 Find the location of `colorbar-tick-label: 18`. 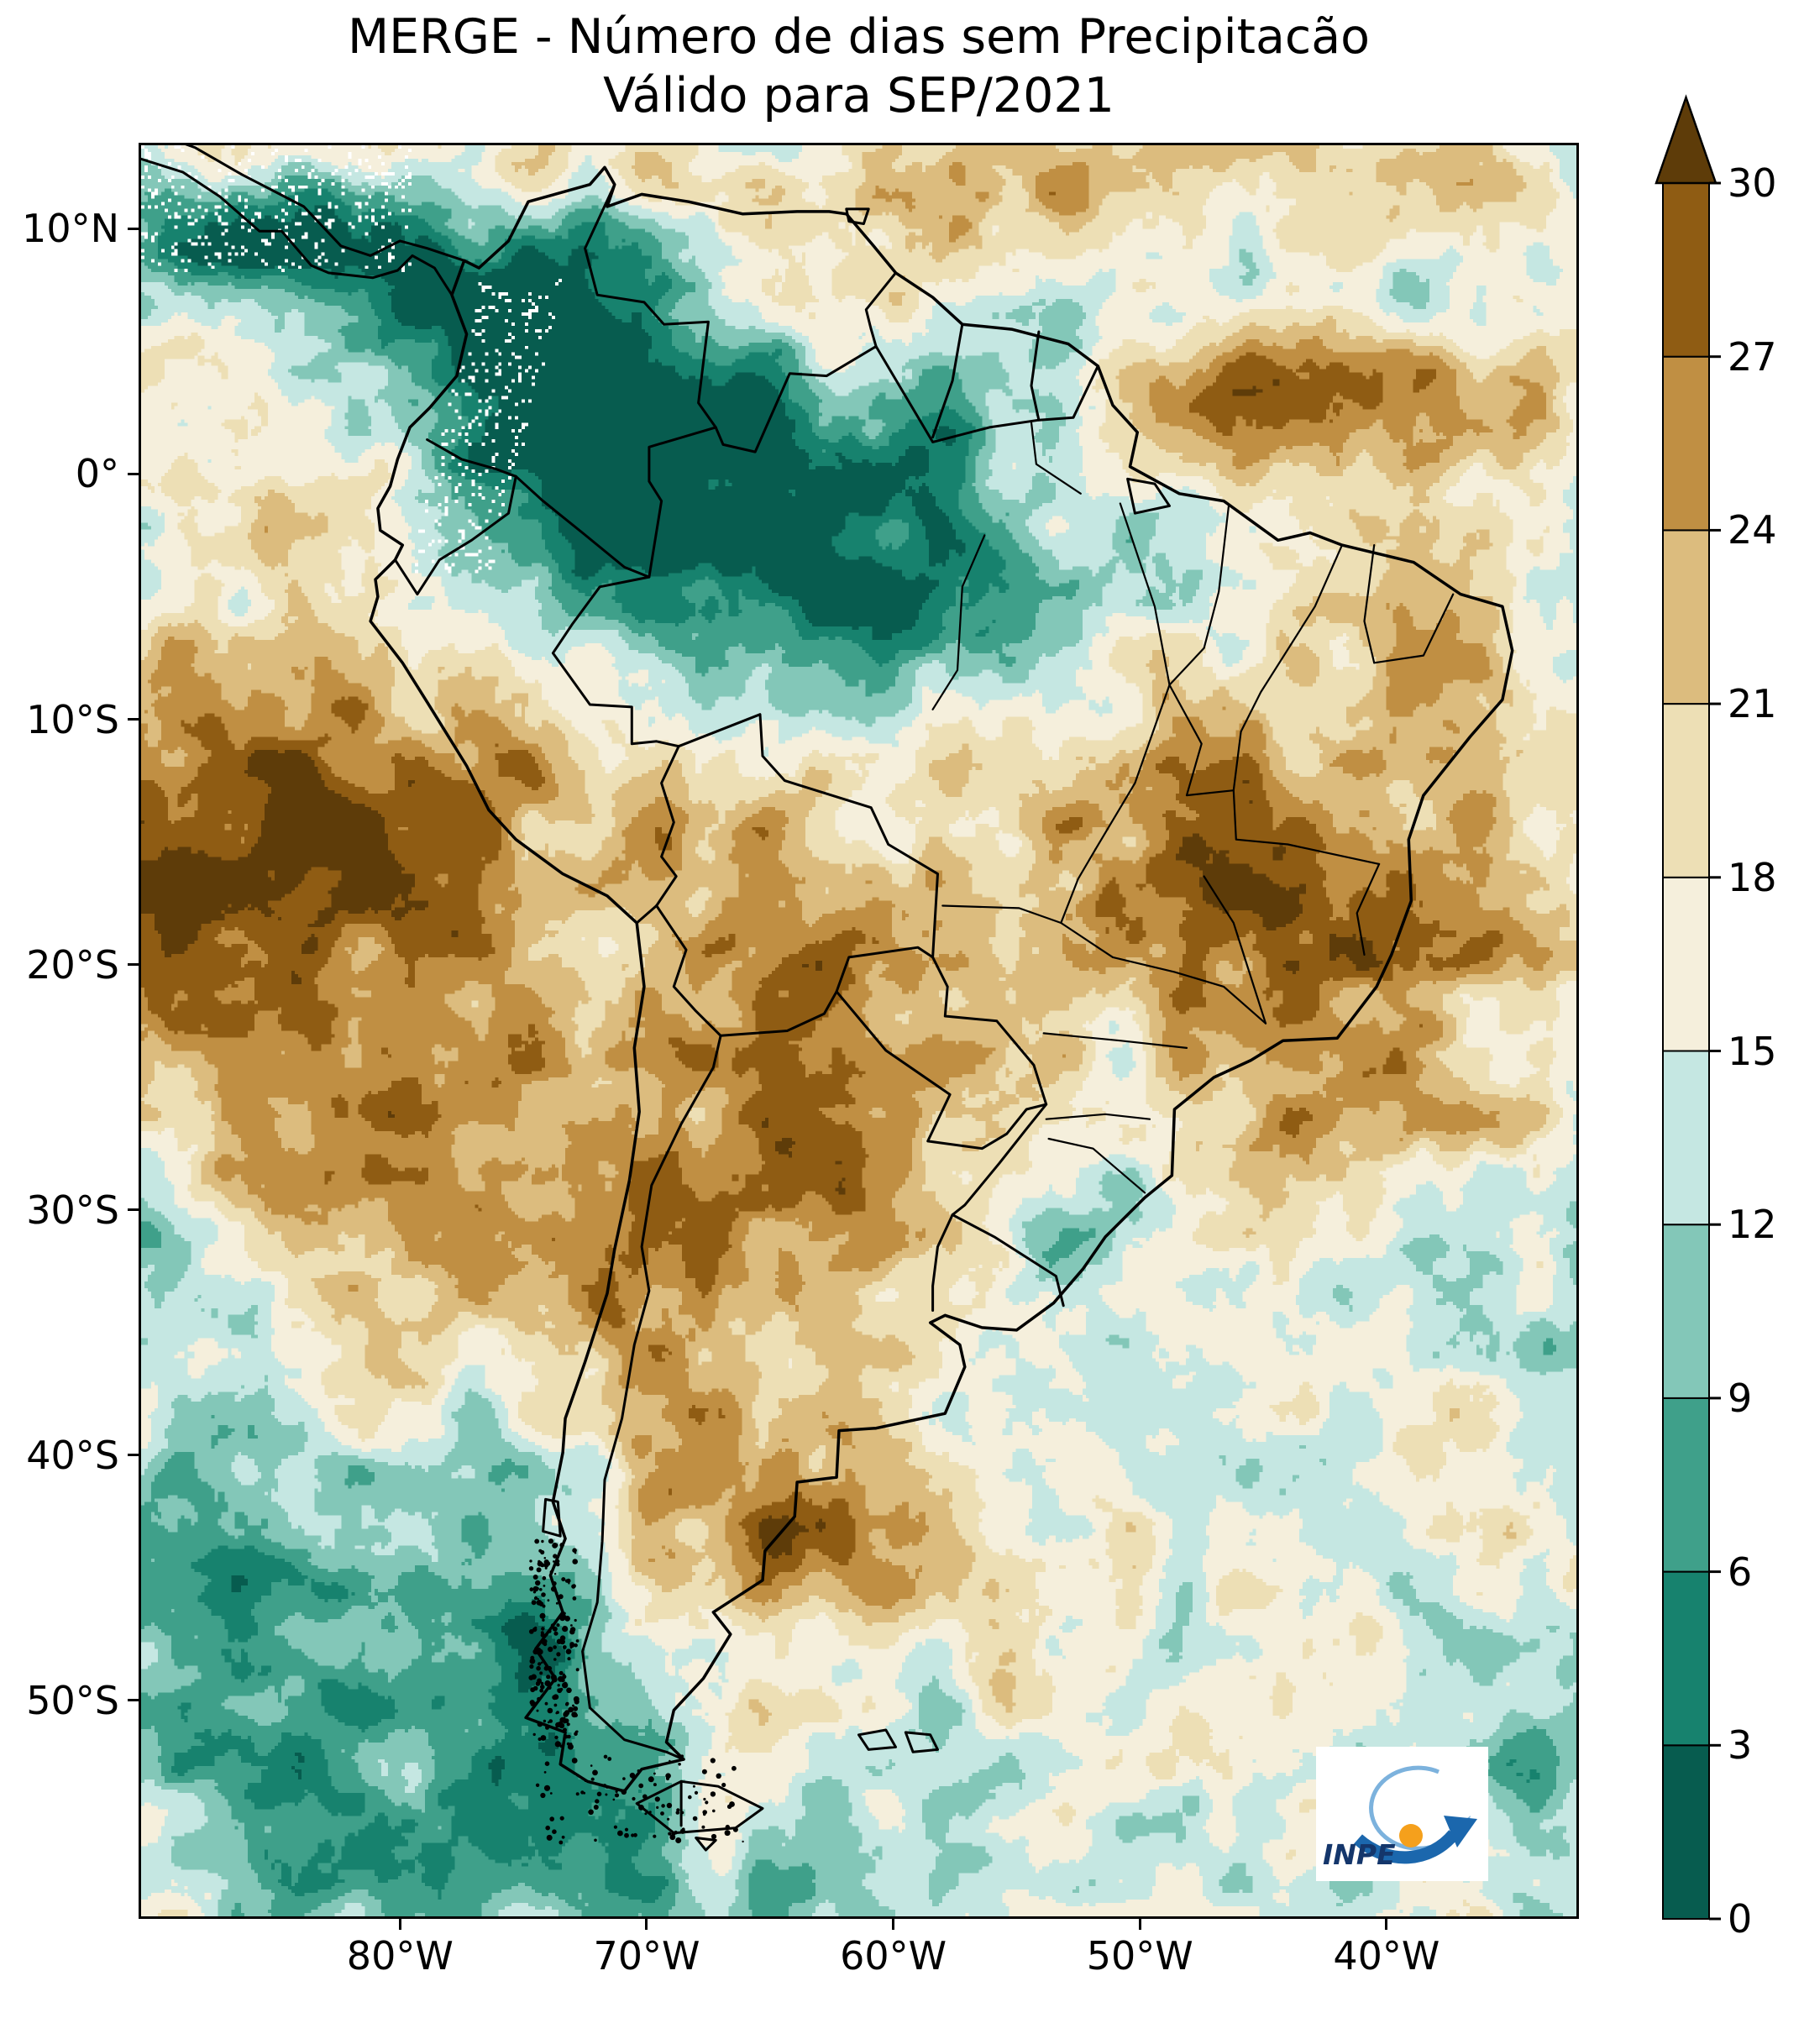

colorbar-tick-label: 18 is located at coordinates (1752, 877).